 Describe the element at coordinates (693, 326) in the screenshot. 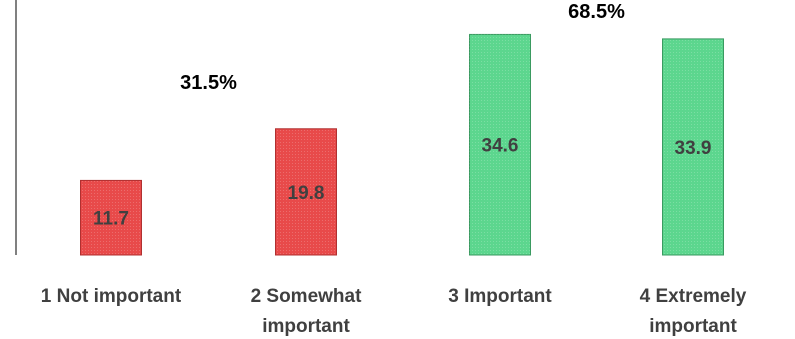

I see `category-label-4-line-2: important` at that location.